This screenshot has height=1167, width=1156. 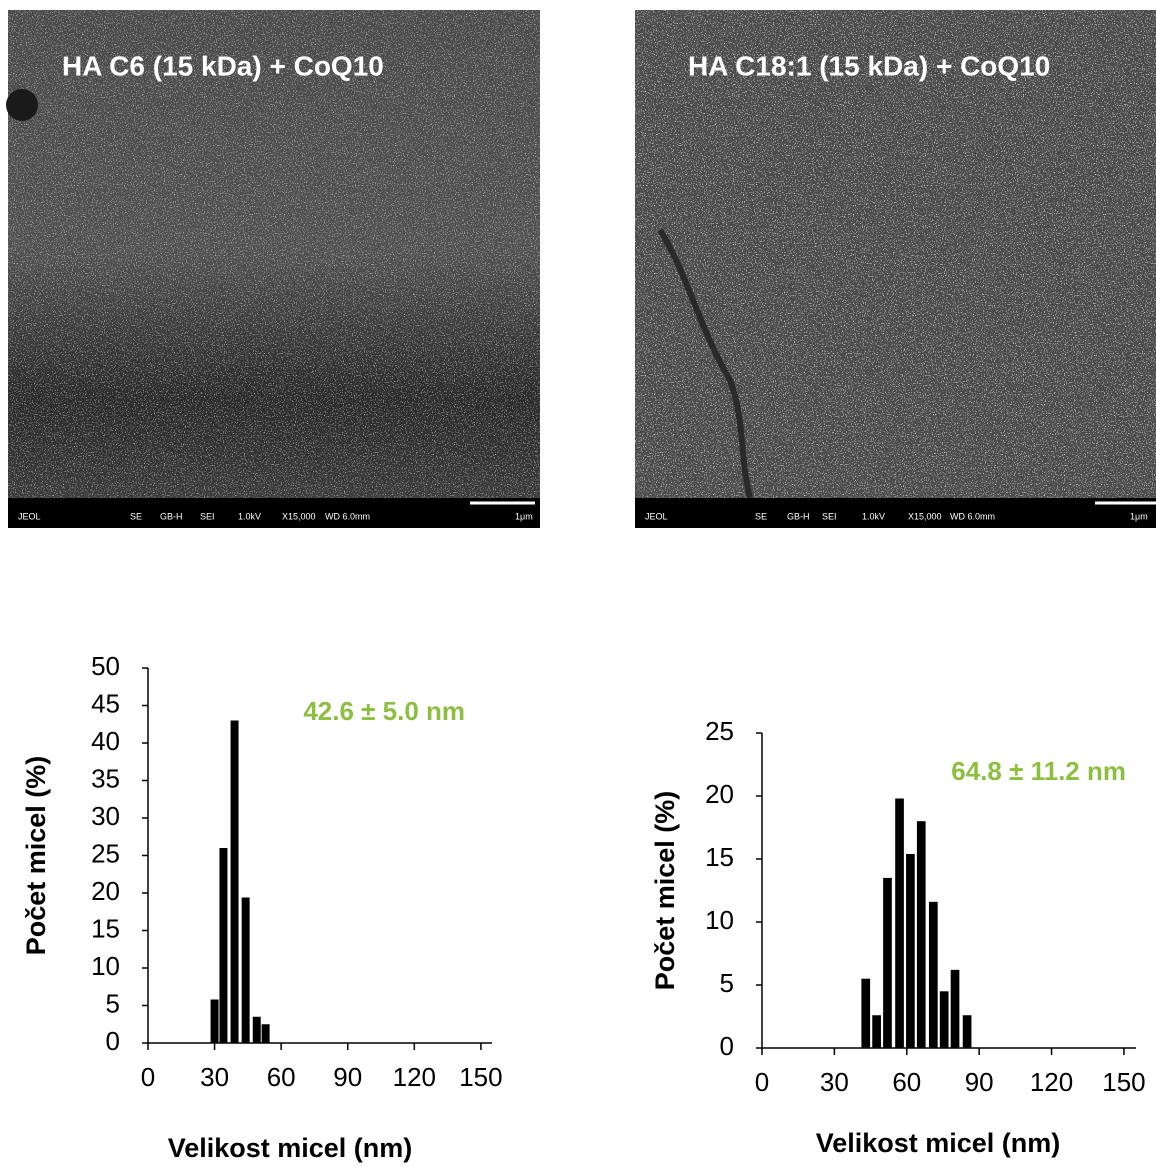 What do you see at coordinates (105, 778) in the screenshot?
I see `y-tick-label: 35` at bounding box center [105, 778].